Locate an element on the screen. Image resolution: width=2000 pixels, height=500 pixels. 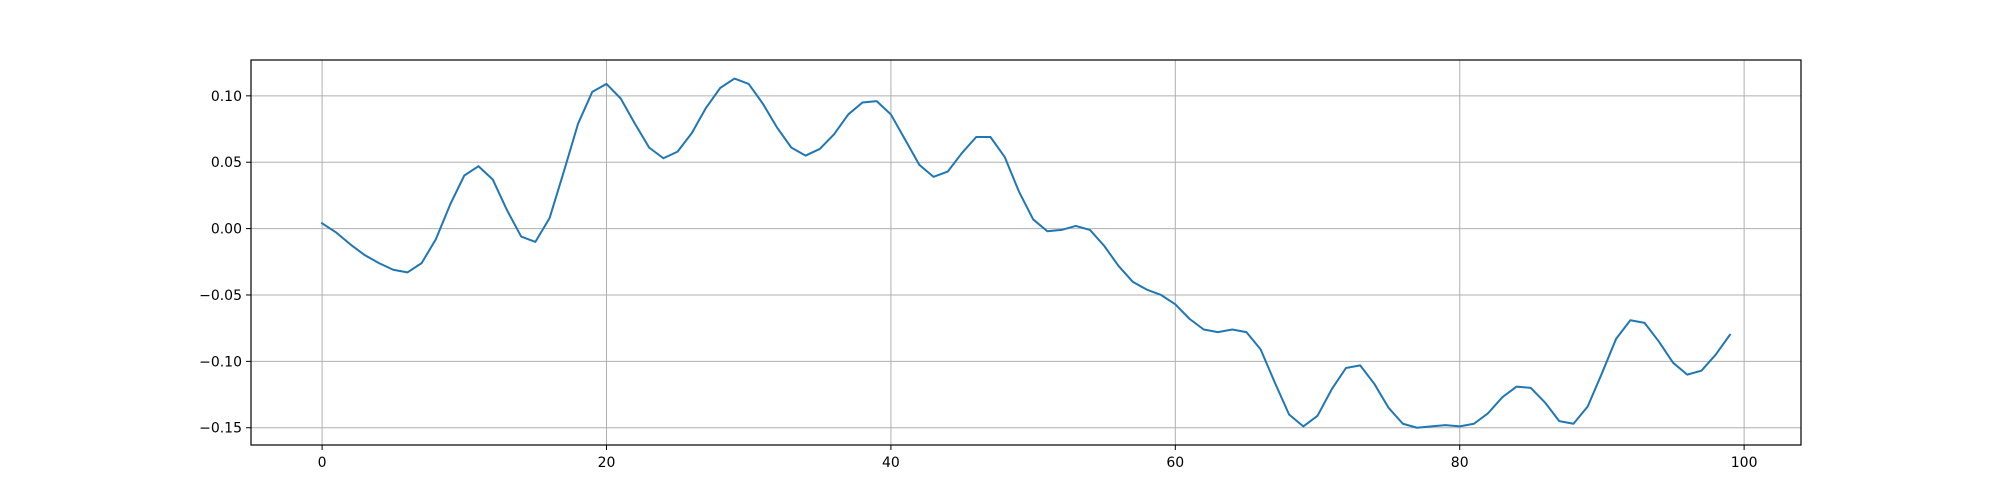
x-tick-label: 80 is located at coordinates (1460, 463).